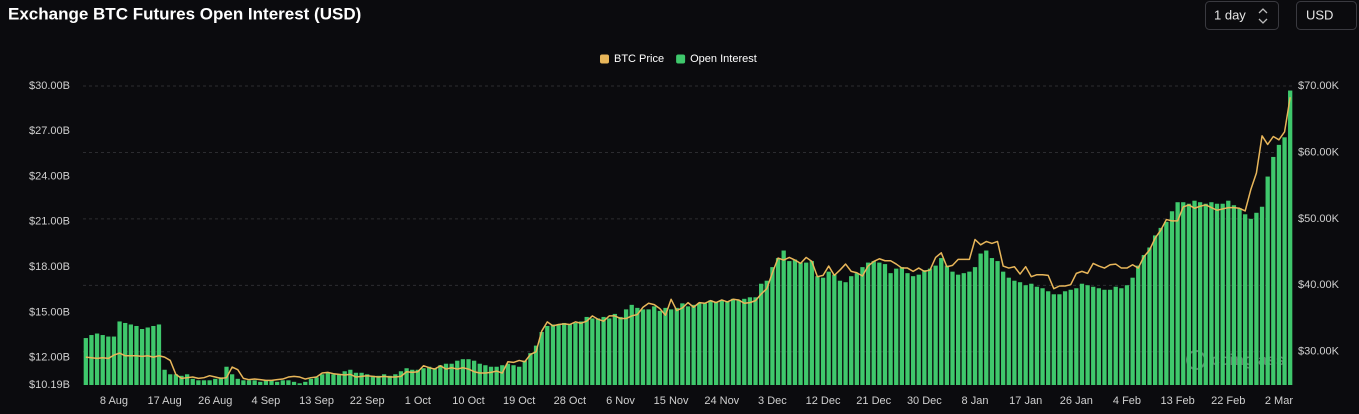  What do you see at coordinates (1178, 401) in the screenshot?
I see `x-tick-label: 13 Feb` at bounding box center [1178, 401].